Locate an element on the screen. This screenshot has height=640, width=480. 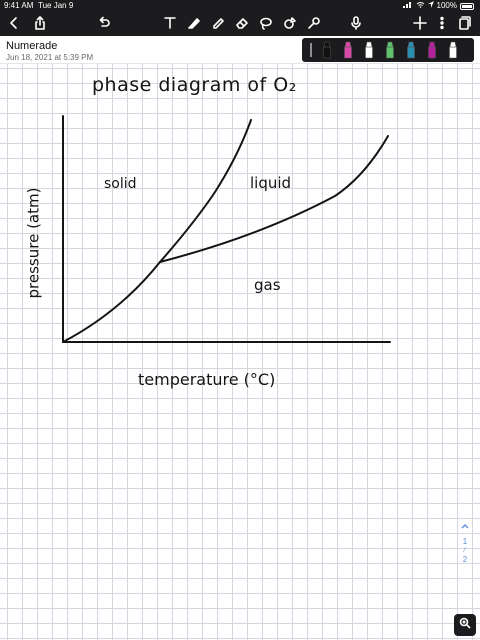
share-icon is located at coordinates (40, 23).